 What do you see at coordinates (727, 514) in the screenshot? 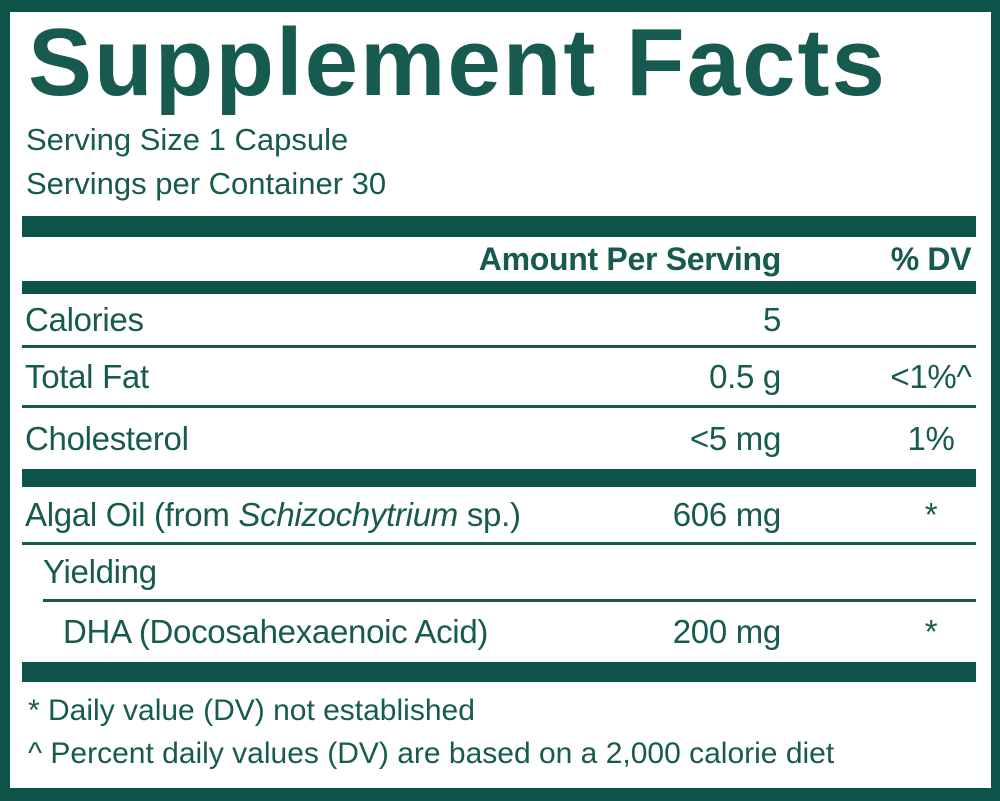
I see `nutrient-amount: 606 mg` at bounding box center [727, 514].